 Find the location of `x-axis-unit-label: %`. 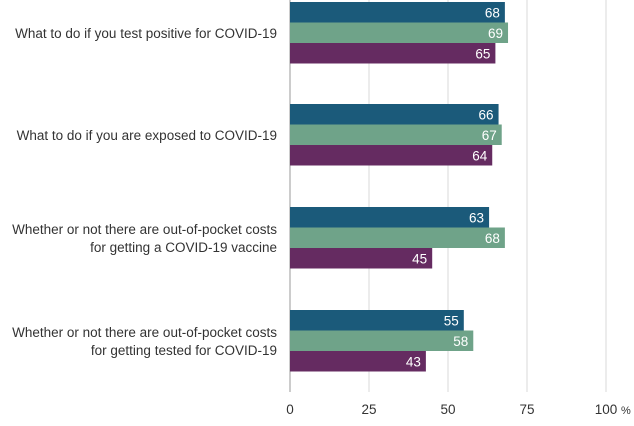

x-axis-unit-label: % is located at coordinates (626, 411).